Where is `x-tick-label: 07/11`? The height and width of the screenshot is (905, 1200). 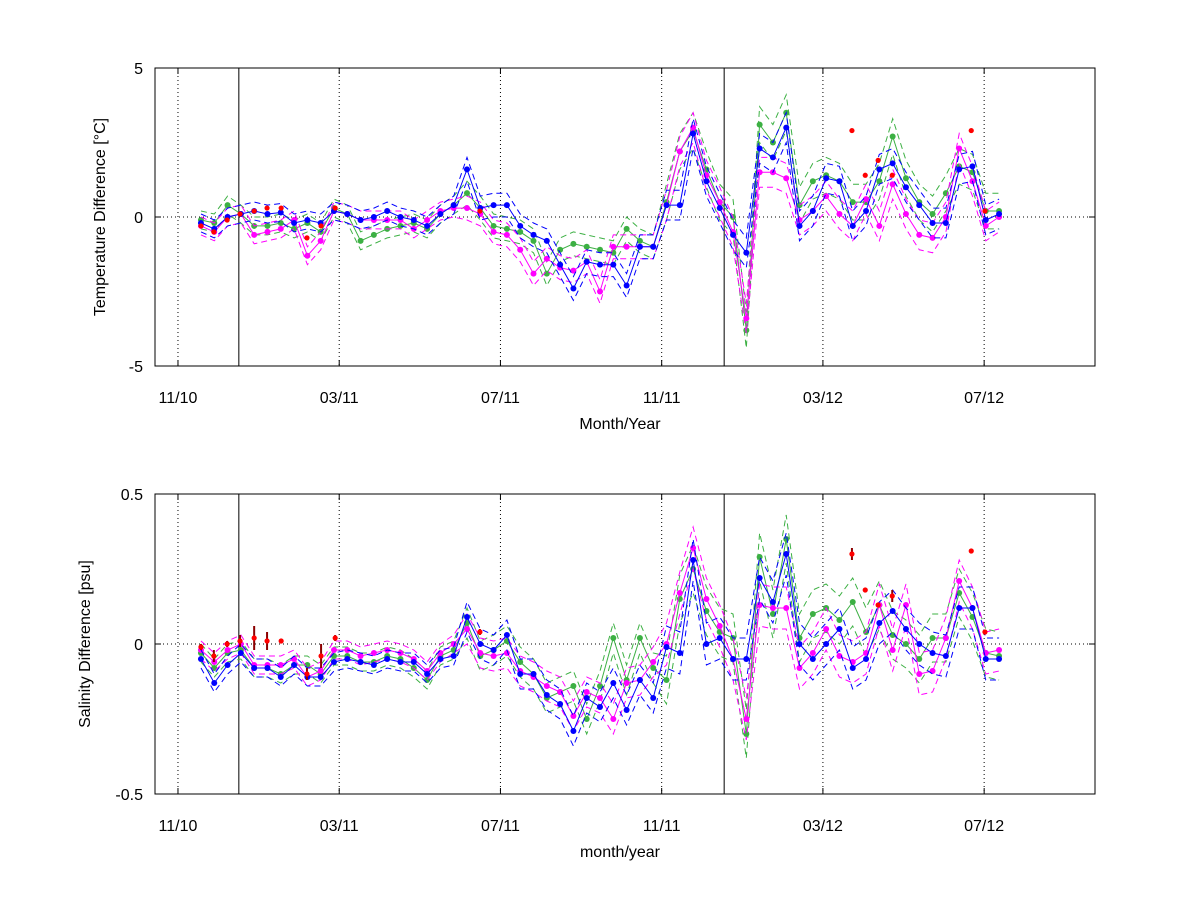 x-tick-label: 07/11 is located at coordinates (500, 826).